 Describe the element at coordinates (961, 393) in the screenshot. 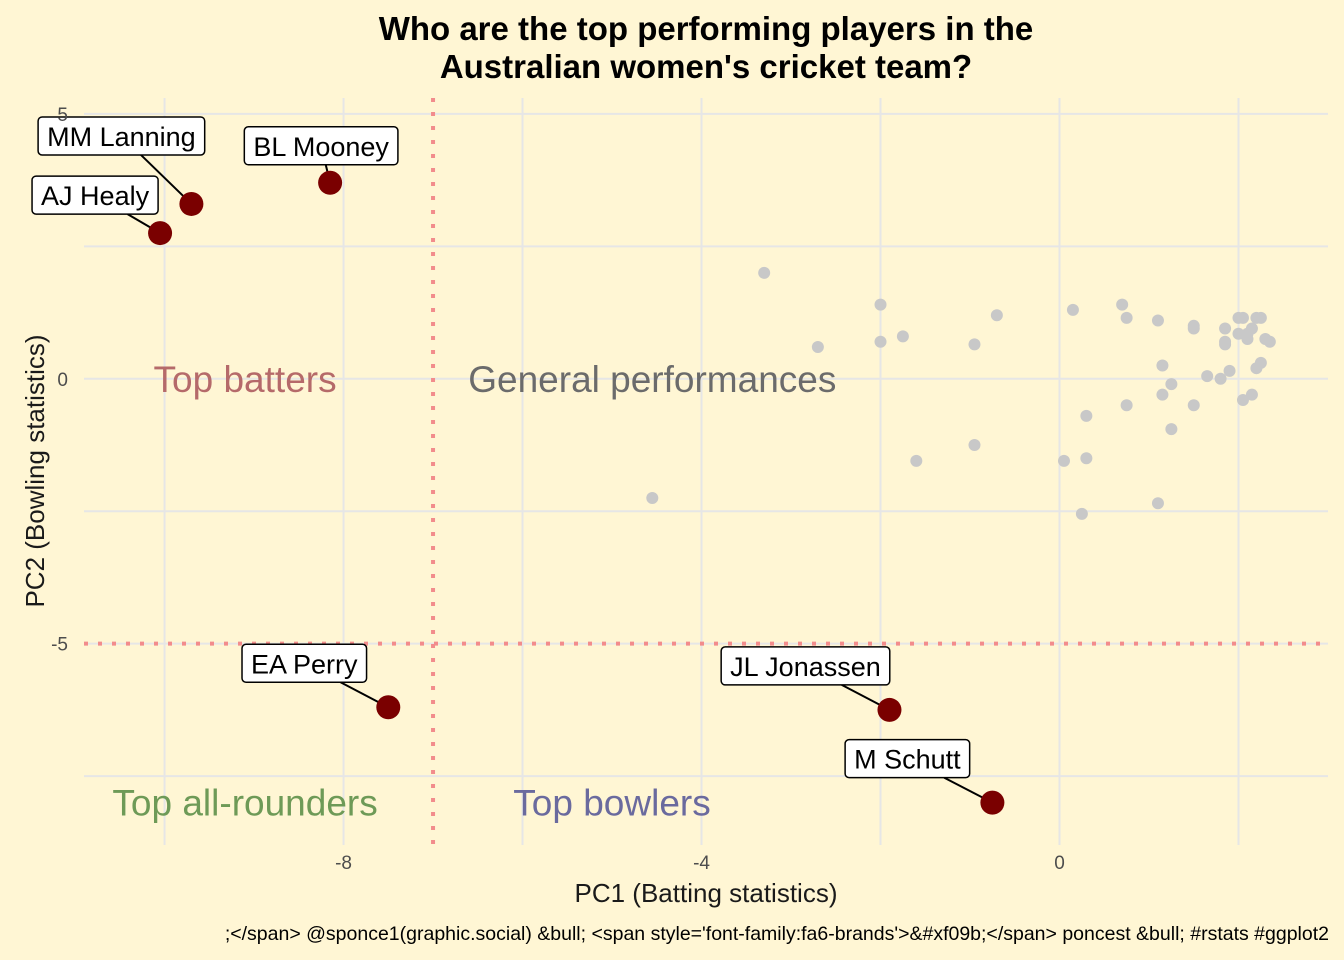

I see `other-players-points` at that location.